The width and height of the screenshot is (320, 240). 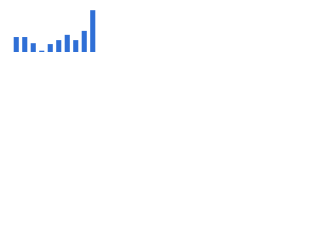 What do you see at coordinates (50, 35) in the screenshot?
I see `chart` at bounding box center [50, 35].